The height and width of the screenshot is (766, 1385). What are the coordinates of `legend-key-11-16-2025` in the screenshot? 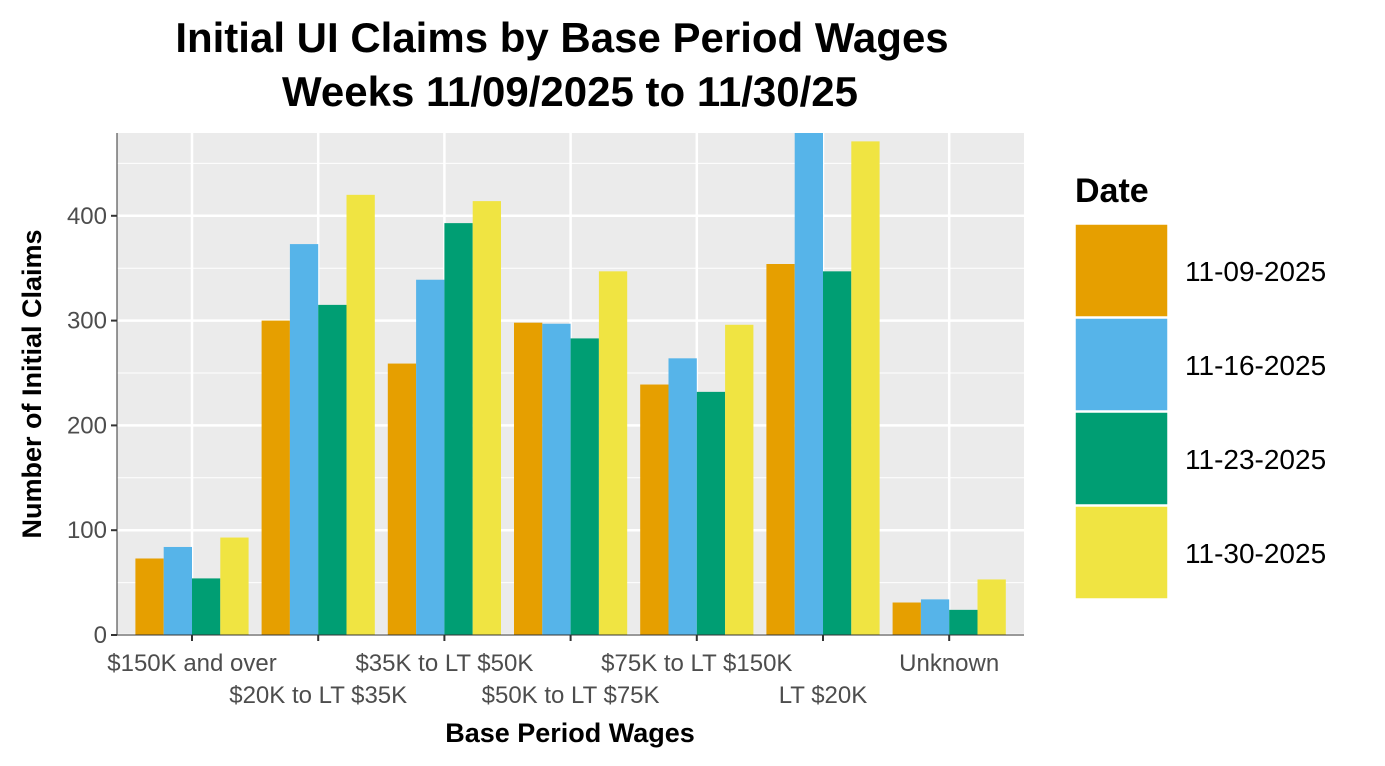 It's located at (1121, 364).